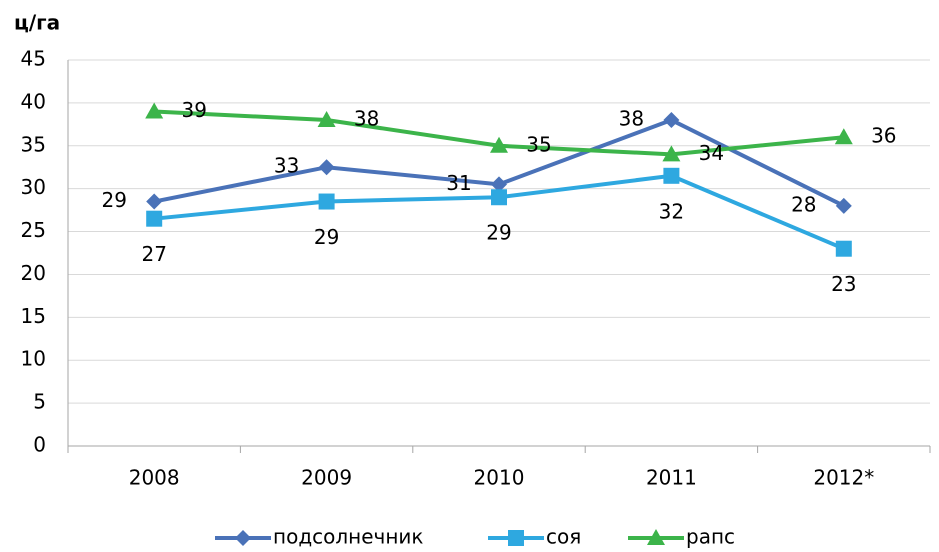 This screenshot has width=939, height=552. I want to click on y-tick-label: 10, so click(33, 359).